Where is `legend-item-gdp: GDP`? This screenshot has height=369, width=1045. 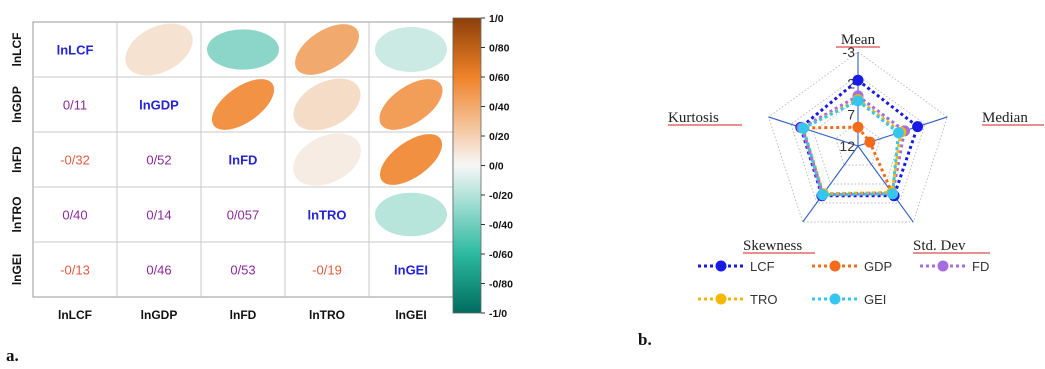
legend-item-gdp: GDP is located at coordinates (852, 266).